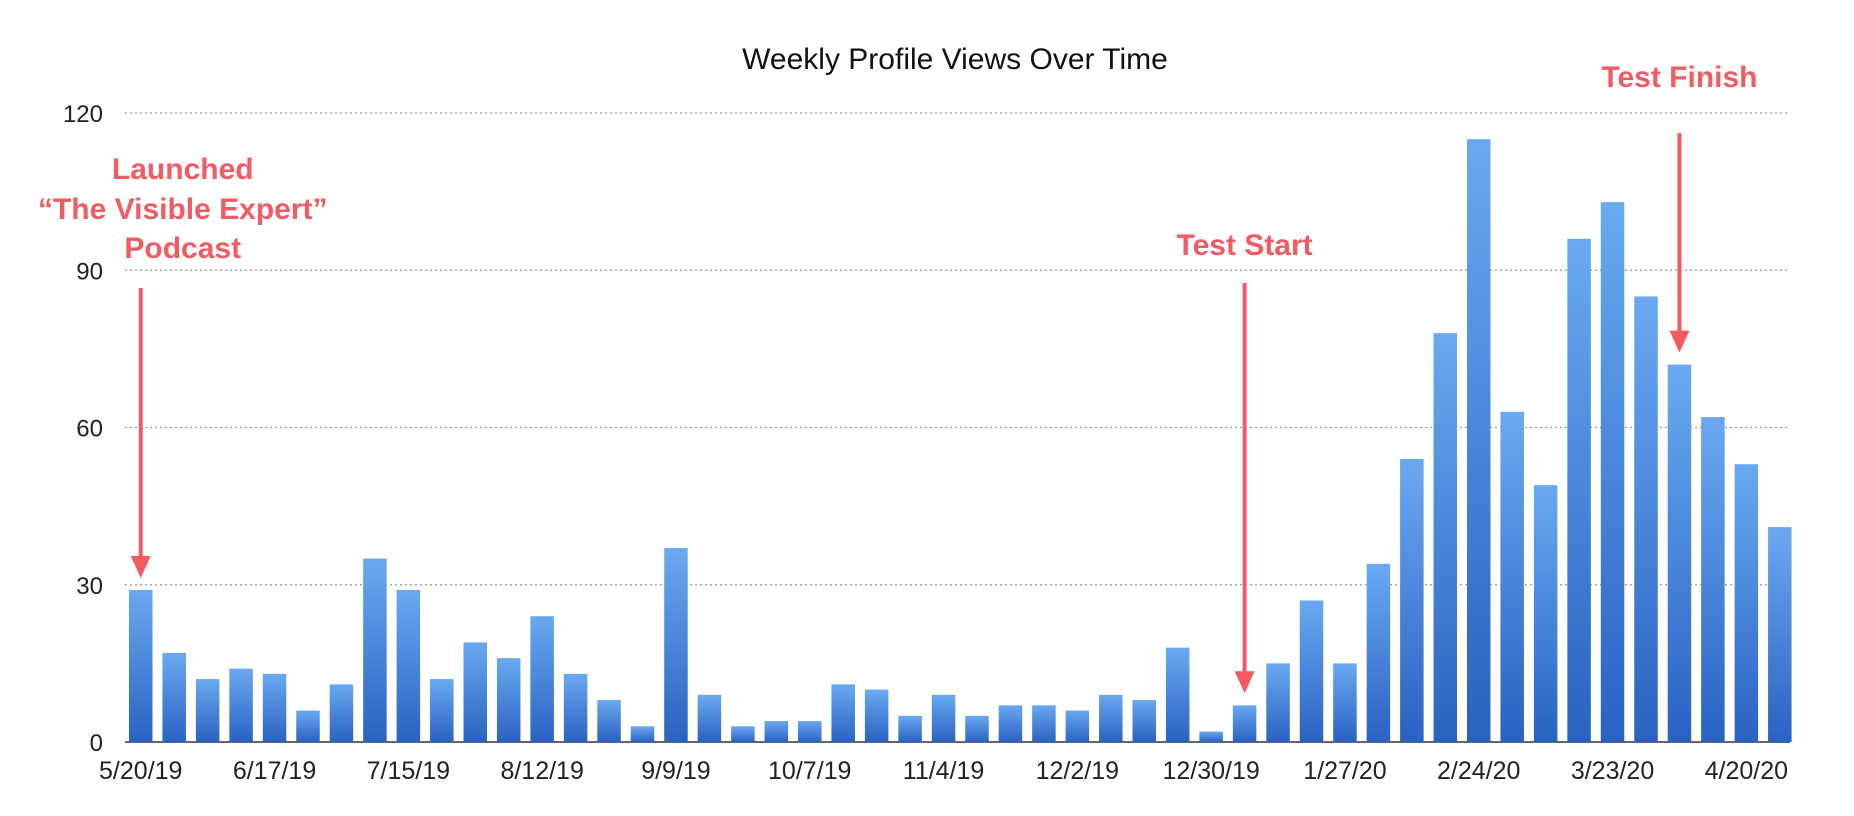 Image resolution: width=1854 pixels, height=816 pixels. Describe the element at coordinates (89, 271) in the screenshot. I see `y-tick-label: 90` at that location.